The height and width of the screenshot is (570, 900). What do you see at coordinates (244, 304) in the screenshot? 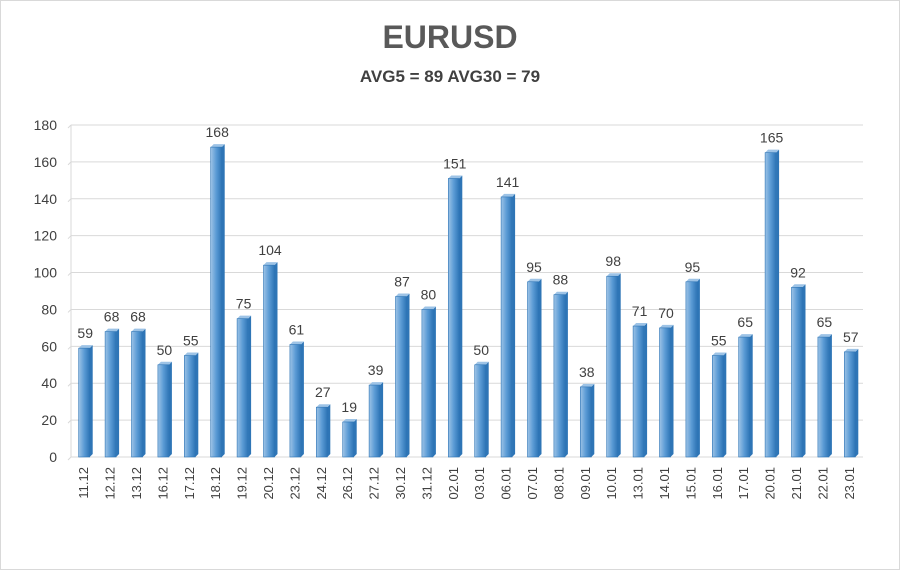
I see `data-label: 75` at bounding box center [244, 304].